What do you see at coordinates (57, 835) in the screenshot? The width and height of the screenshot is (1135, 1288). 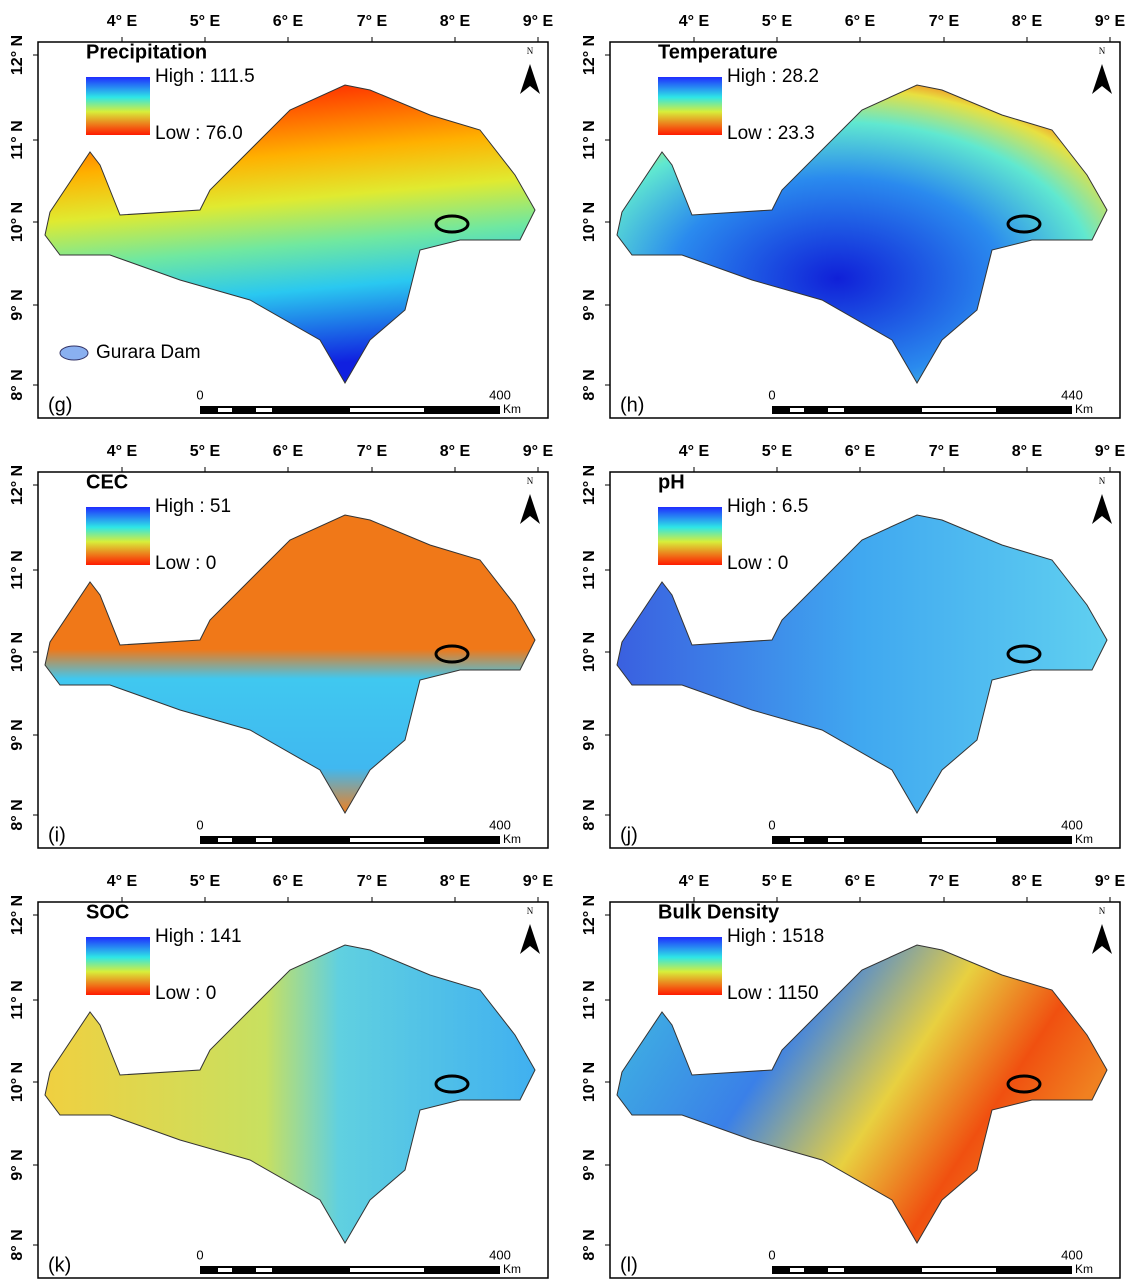 I see `panel-label: (i)` at bounding box center [57, 835].